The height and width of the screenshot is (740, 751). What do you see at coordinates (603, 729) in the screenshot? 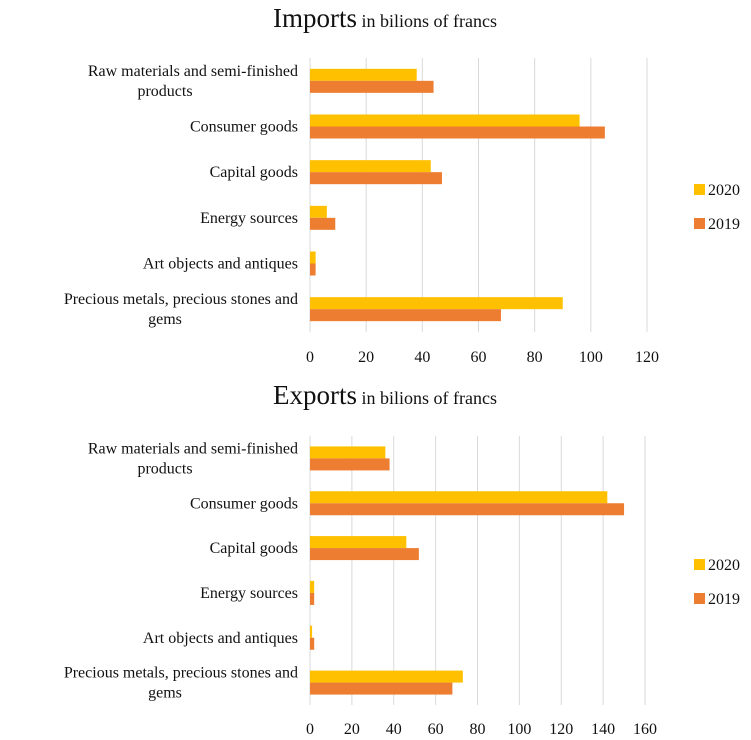
I see `x-tick-label: 140` at bounding box center [603, 729].